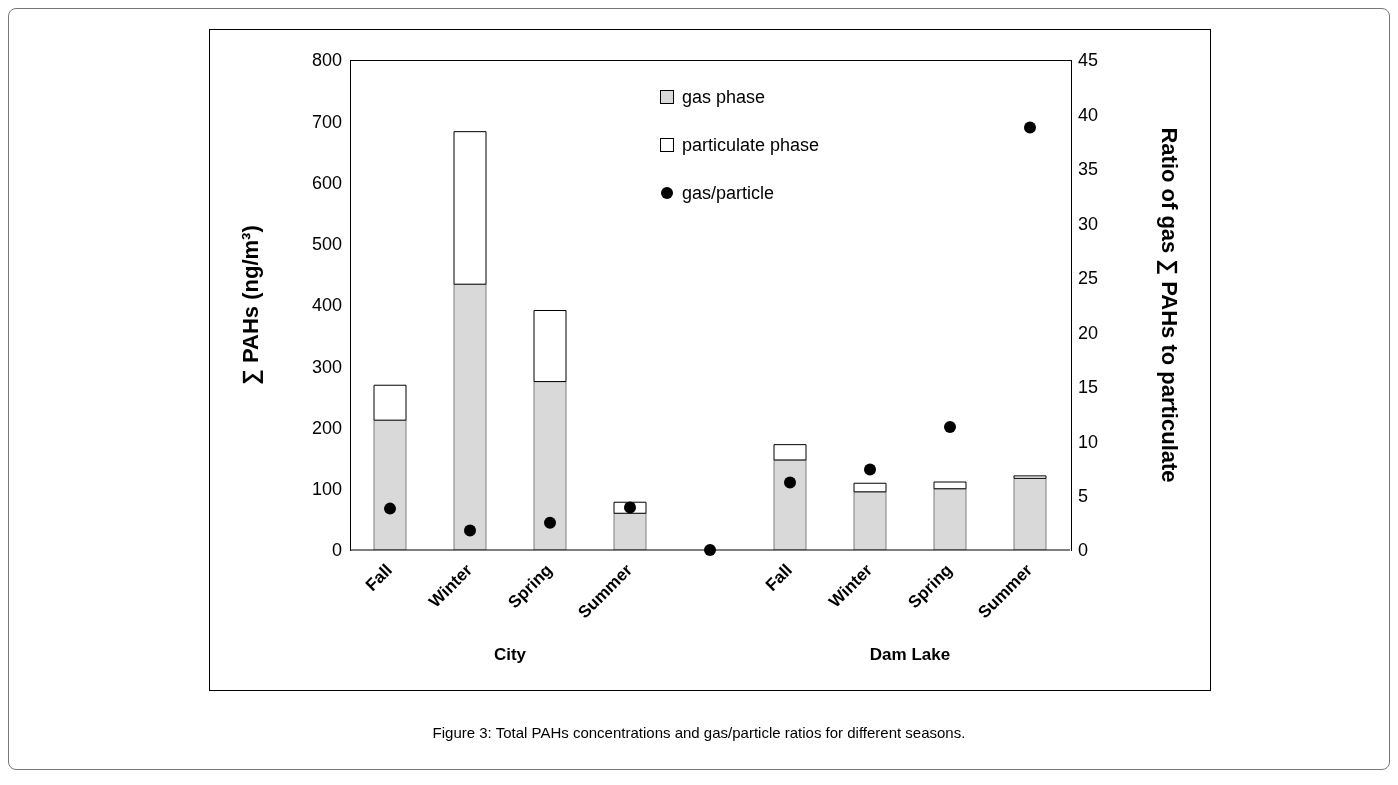 The width and height of the screenshot is (1398, 785). I want to click on text: Dam Lake, so click(910, 655).